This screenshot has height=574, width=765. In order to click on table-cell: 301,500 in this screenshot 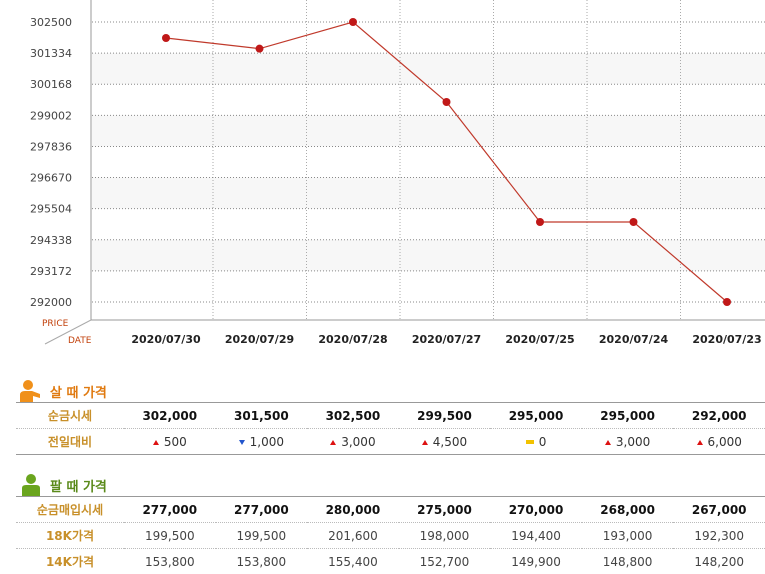, I will do `click(262, 416)`.